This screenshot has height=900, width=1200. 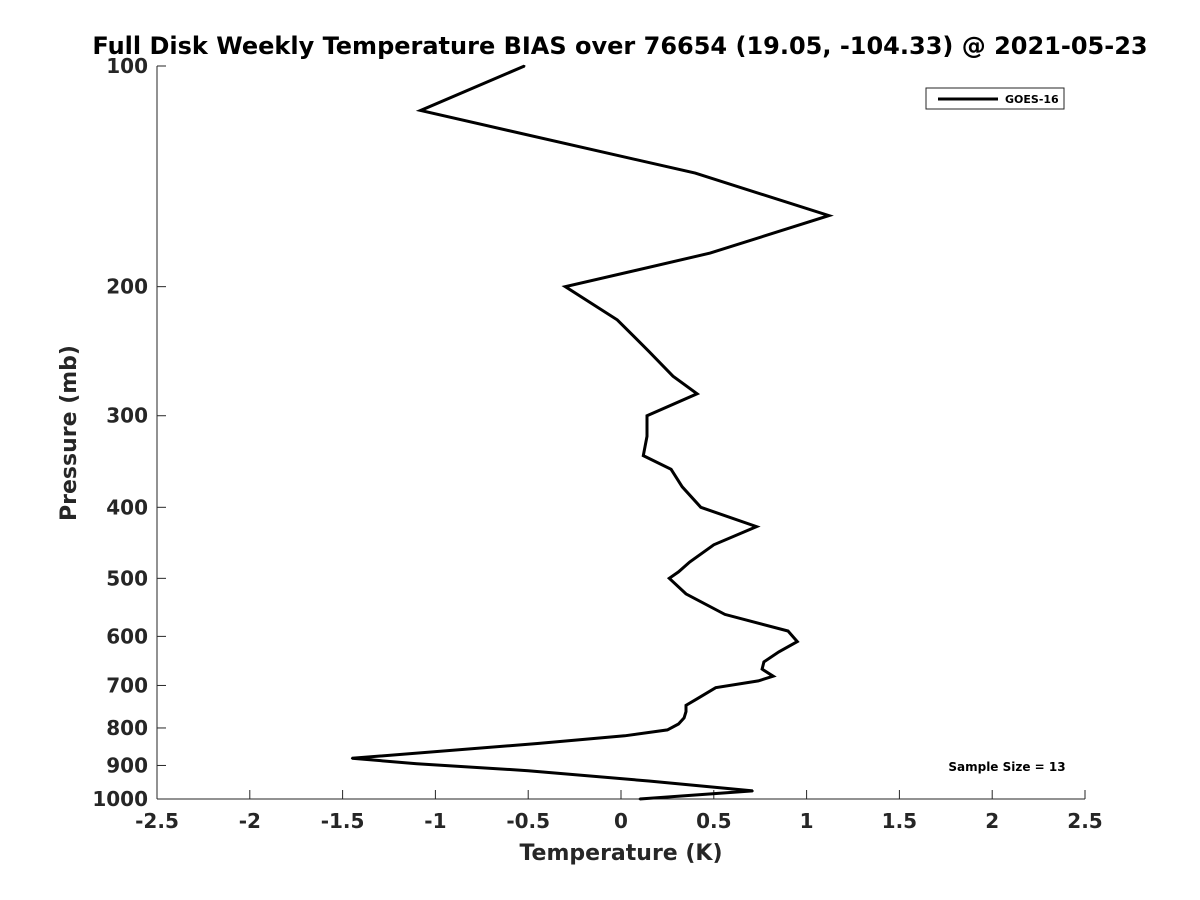 What do you see at coordinates (127, 507) in the screenshot?
I see `y-tick-label: 400` at bounding box center [127, 507].